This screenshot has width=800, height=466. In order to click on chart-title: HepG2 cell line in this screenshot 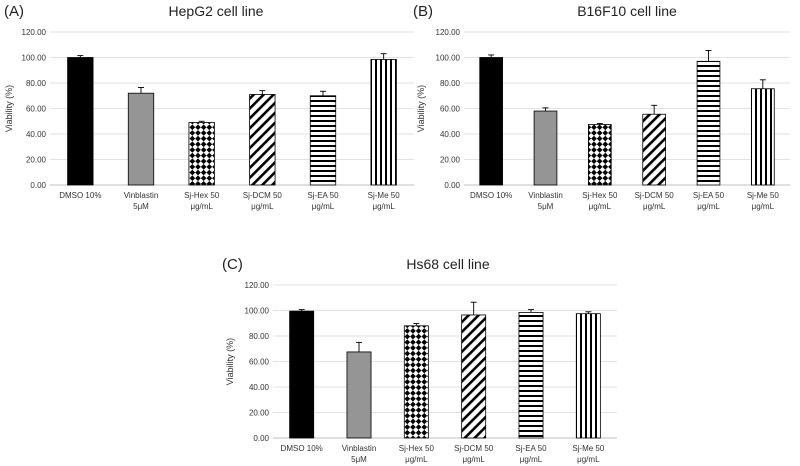, I will do `click(216, 11)`.